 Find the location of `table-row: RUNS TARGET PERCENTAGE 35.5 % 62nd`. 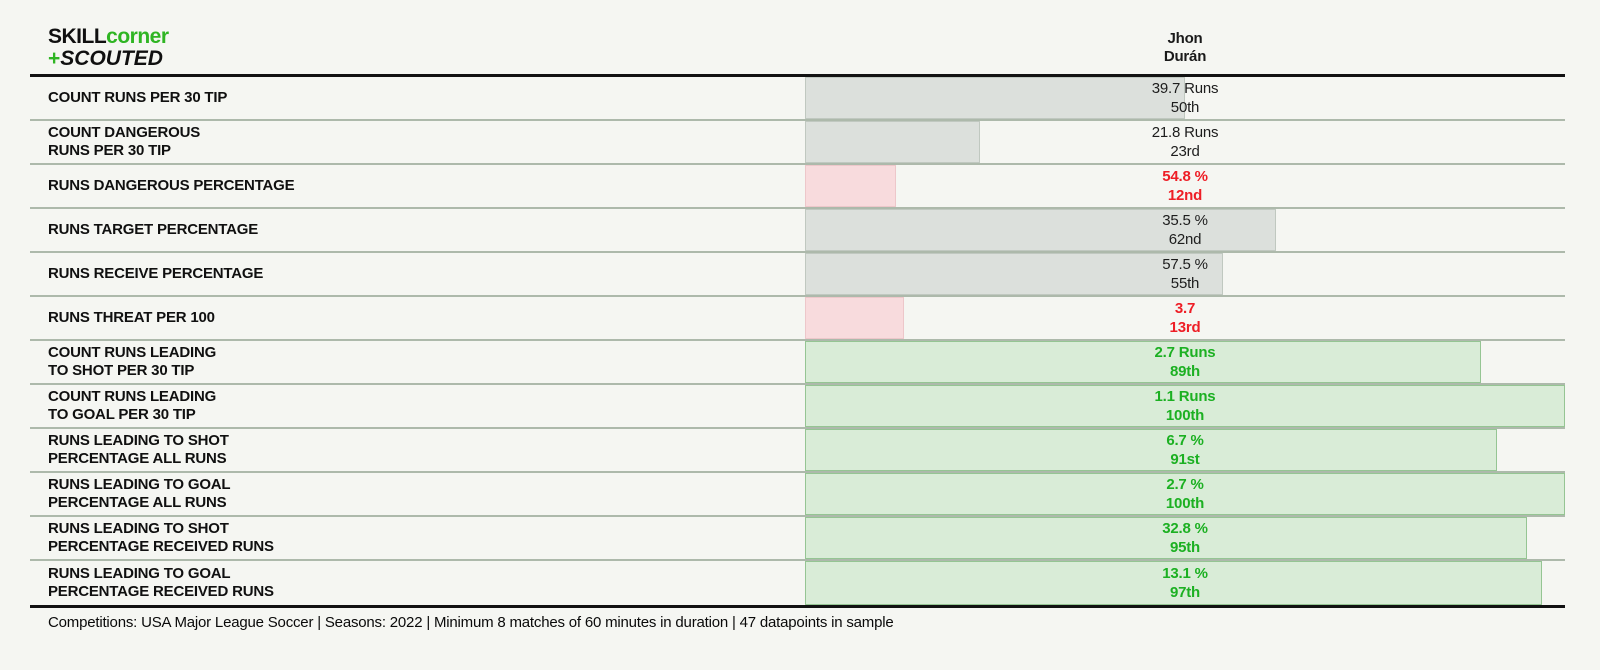

table-row: RUNS TARGET PERCENTAGE 35.5 % 62nd is located at coordinates (797, 231).